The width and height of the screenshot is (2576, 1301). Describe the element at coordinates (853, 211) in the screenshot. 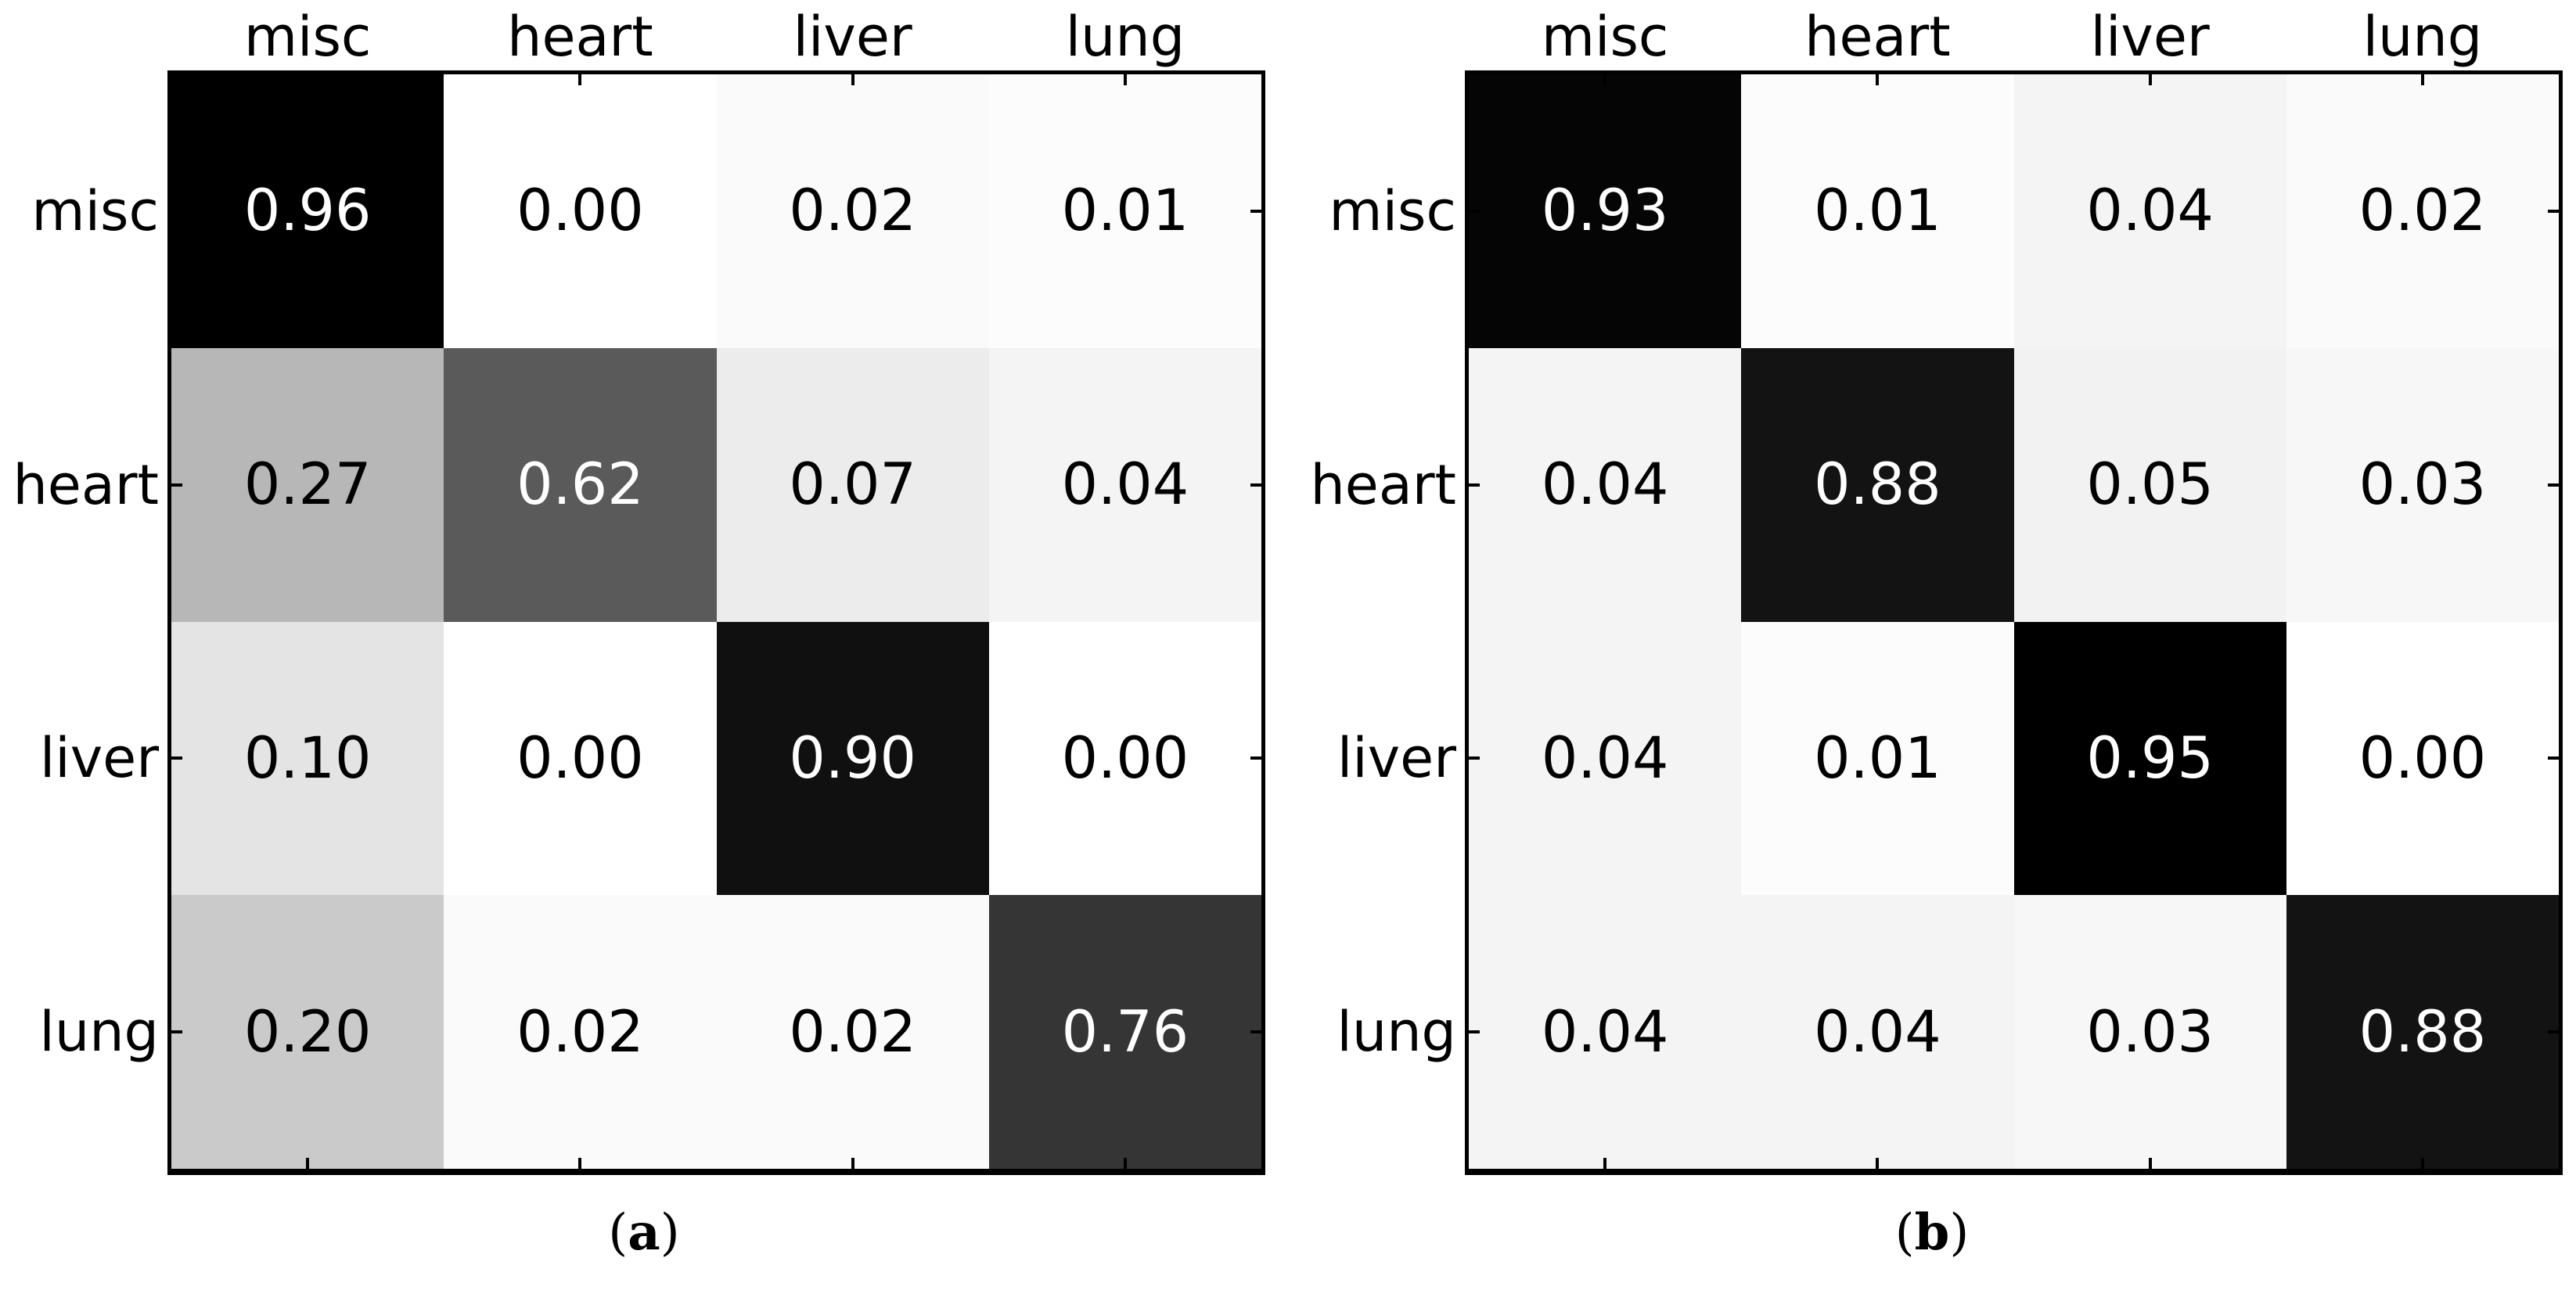

I see `cell-misc-liver: 0.02` at that location.